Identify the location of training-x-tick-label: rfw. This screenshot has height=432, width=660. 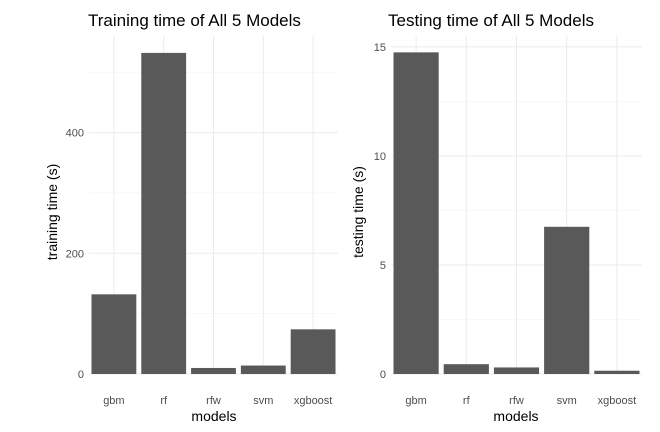
(213, 401).